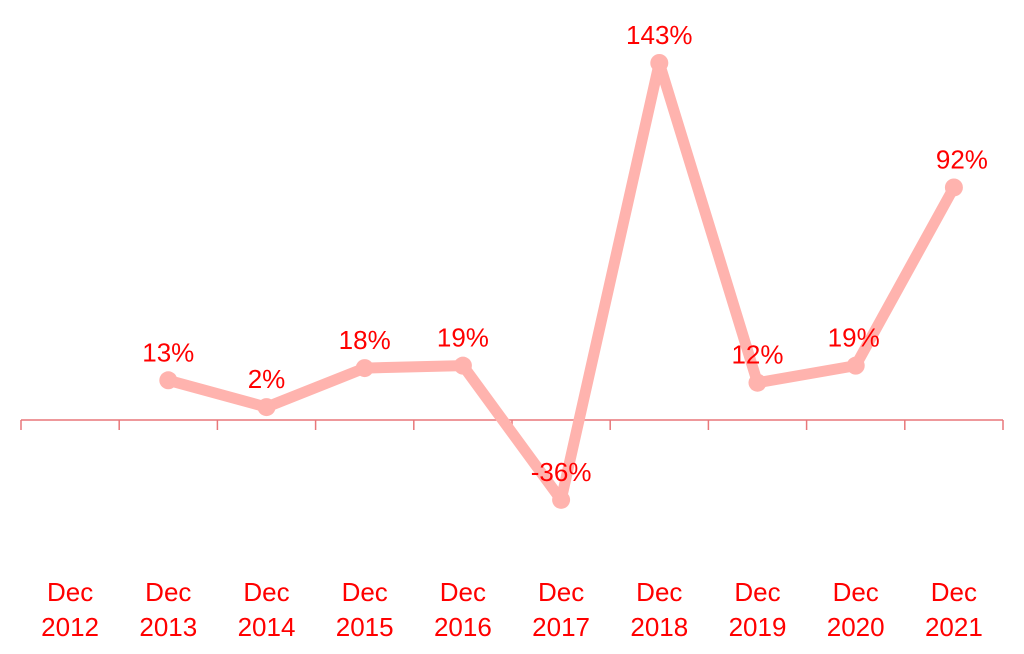 This screenshot has width=1024, height=654. What do you see at coordinates (365, 627) in the screenshot?
I see `category-label: 2015` at bounding box center [365, 627].